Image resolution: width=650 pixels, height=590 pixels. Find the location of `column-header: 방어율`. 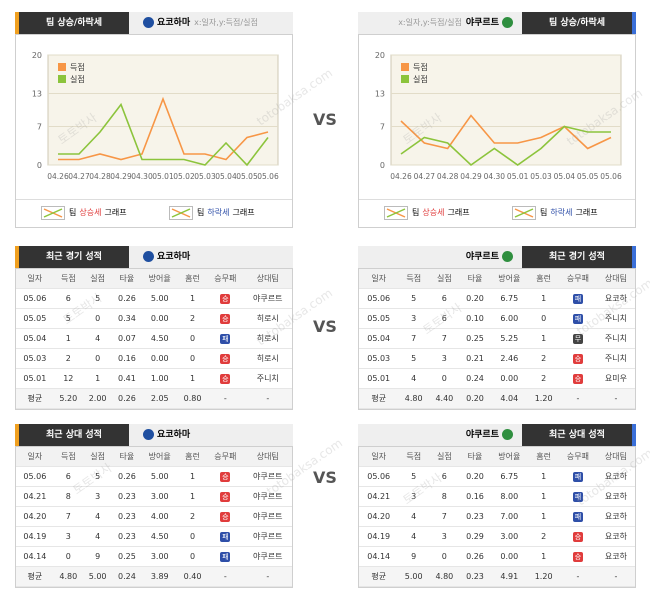

column-header: 방어율 is located at coordinates (159, 279).